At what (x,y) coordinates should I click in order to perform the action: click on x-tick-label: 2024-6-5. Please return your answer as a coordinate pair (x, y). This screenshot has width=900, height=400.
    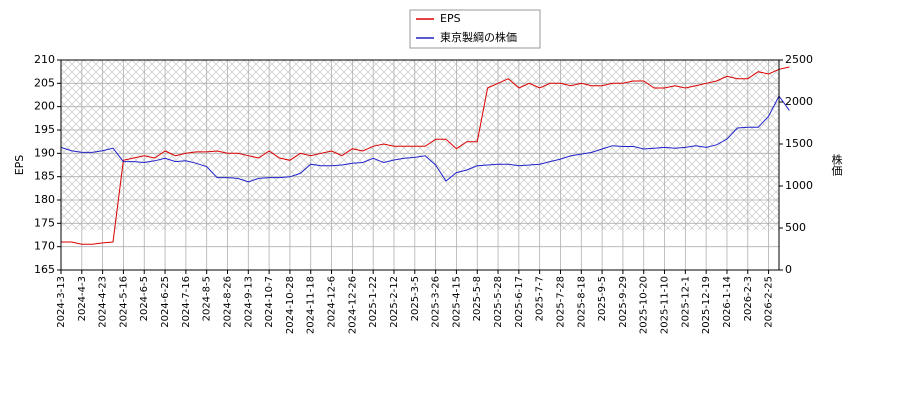
    Looking at the image, I should click on (144, 298).